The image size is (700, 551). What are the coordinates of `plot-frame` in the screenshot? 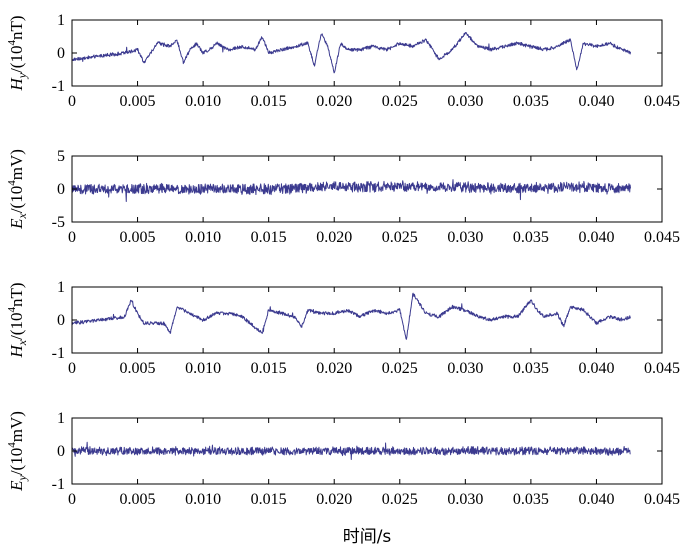 It's located at (367, 320).